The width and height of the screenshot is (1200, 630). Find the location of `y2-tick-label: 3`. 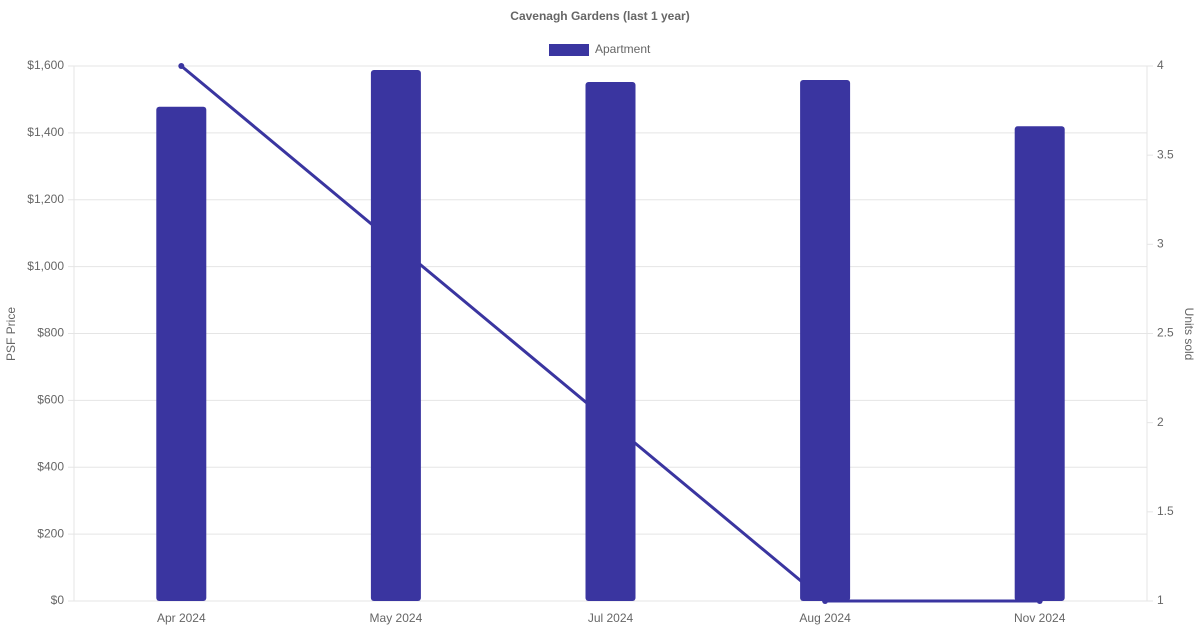

y2-tick-label: 3 is located at coordinates (1160, 244).